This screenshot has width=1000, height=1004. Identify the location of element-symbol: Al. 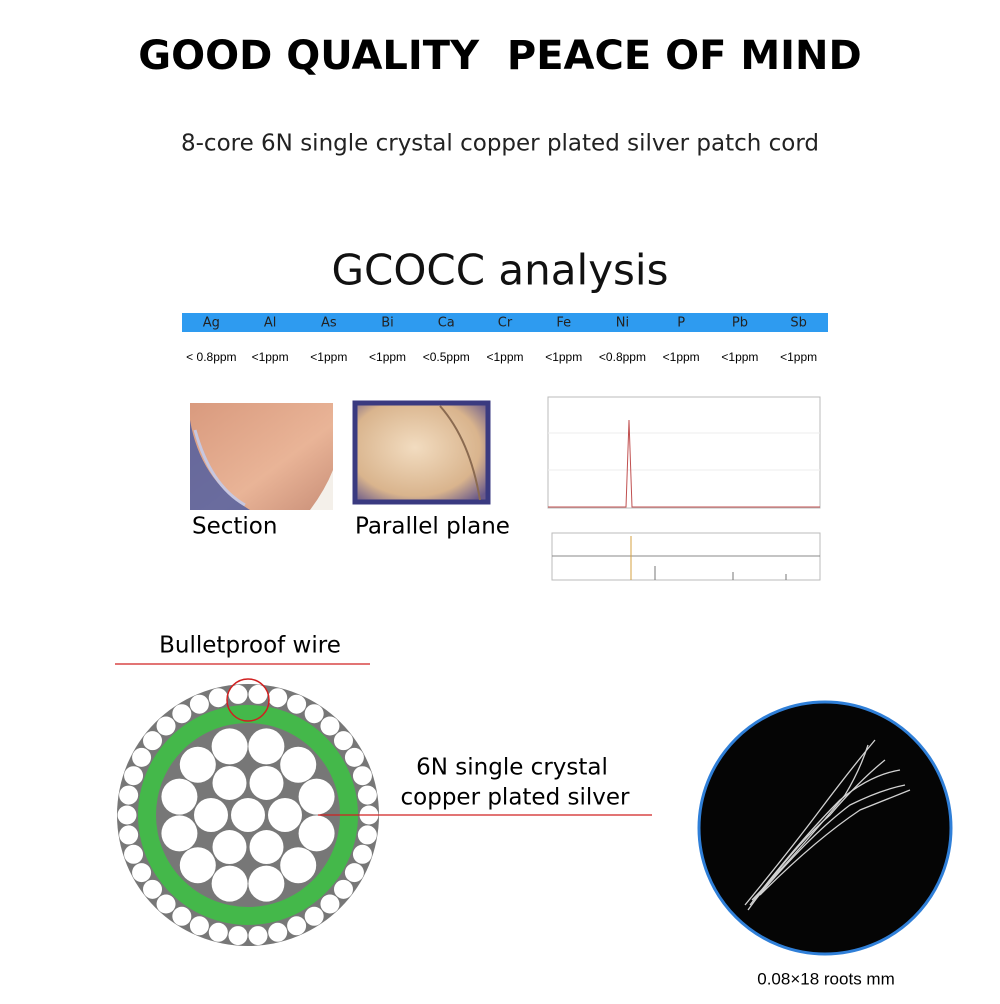
(270, 323).